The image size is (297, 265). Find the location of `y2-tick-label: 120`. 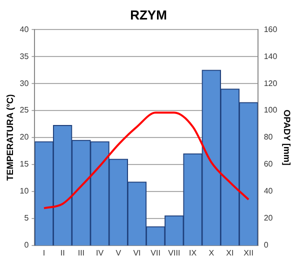

y2-tick-label: 120 is located at coordinates (271, 83).